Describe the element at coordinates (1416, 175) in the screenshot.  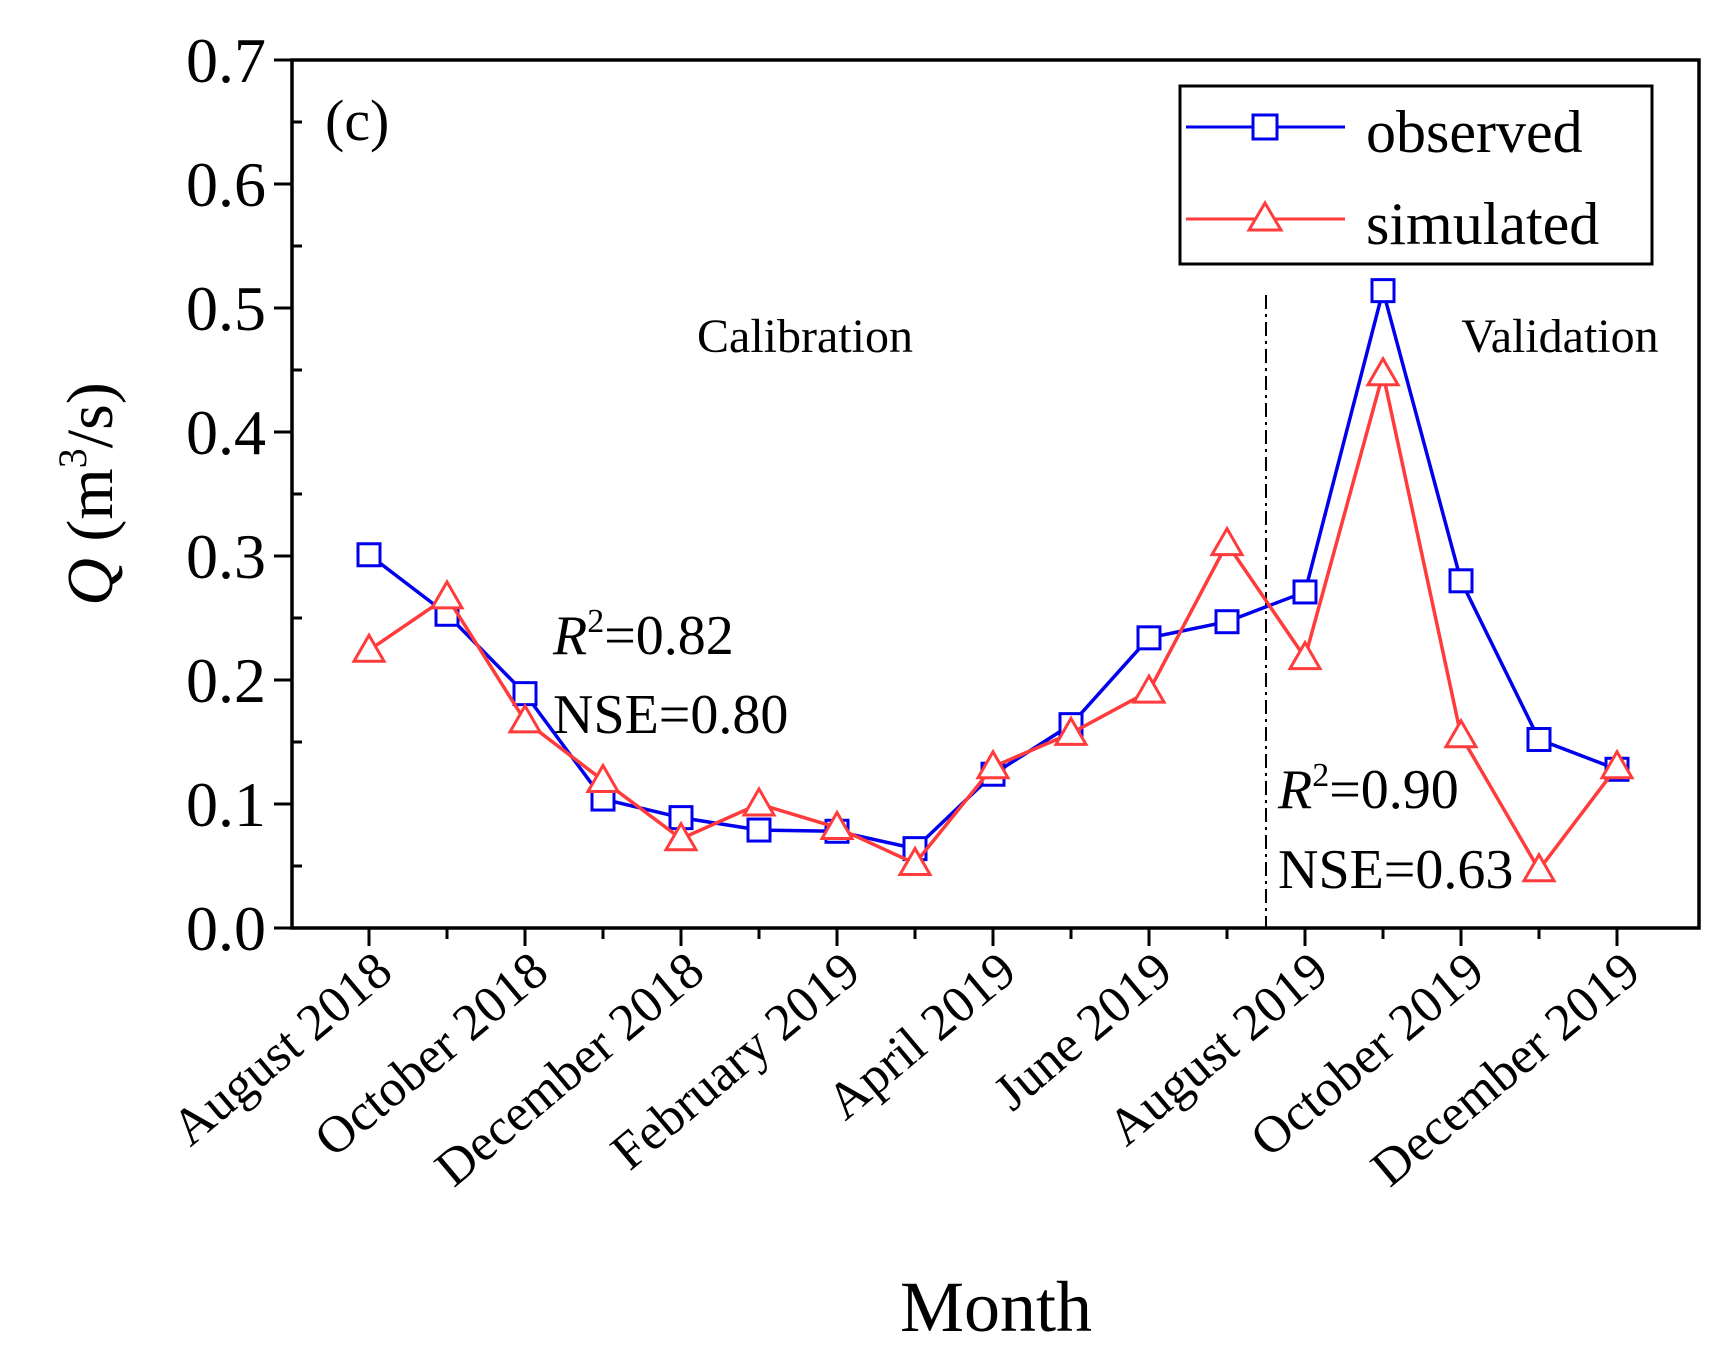
I see `legend: observed simulated` at that location.